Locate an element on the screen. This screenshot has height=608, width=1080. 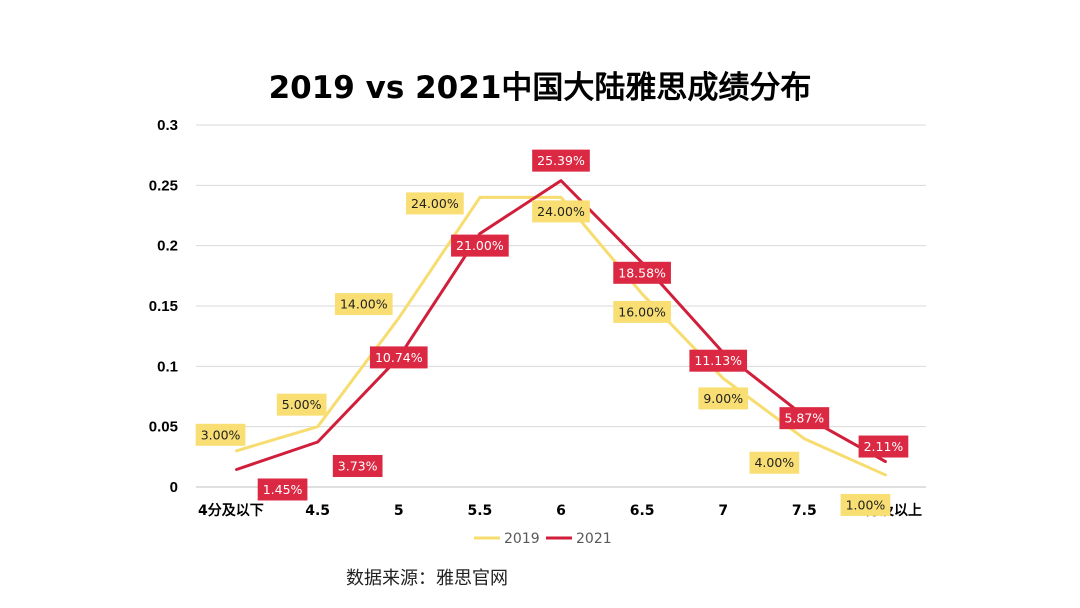
svg-text: 2.11% is located at coordinates (884, 446).